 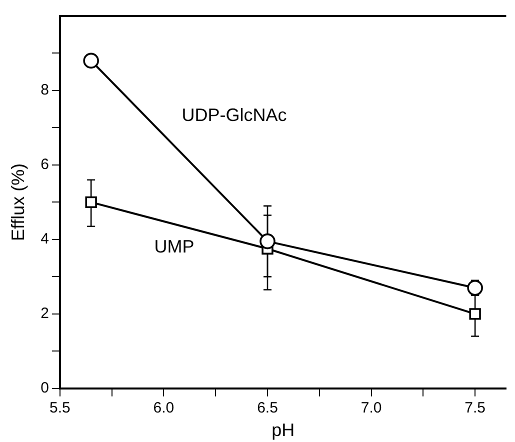 I want to click on y-tick-label: 6, so click(x=44, y=165).